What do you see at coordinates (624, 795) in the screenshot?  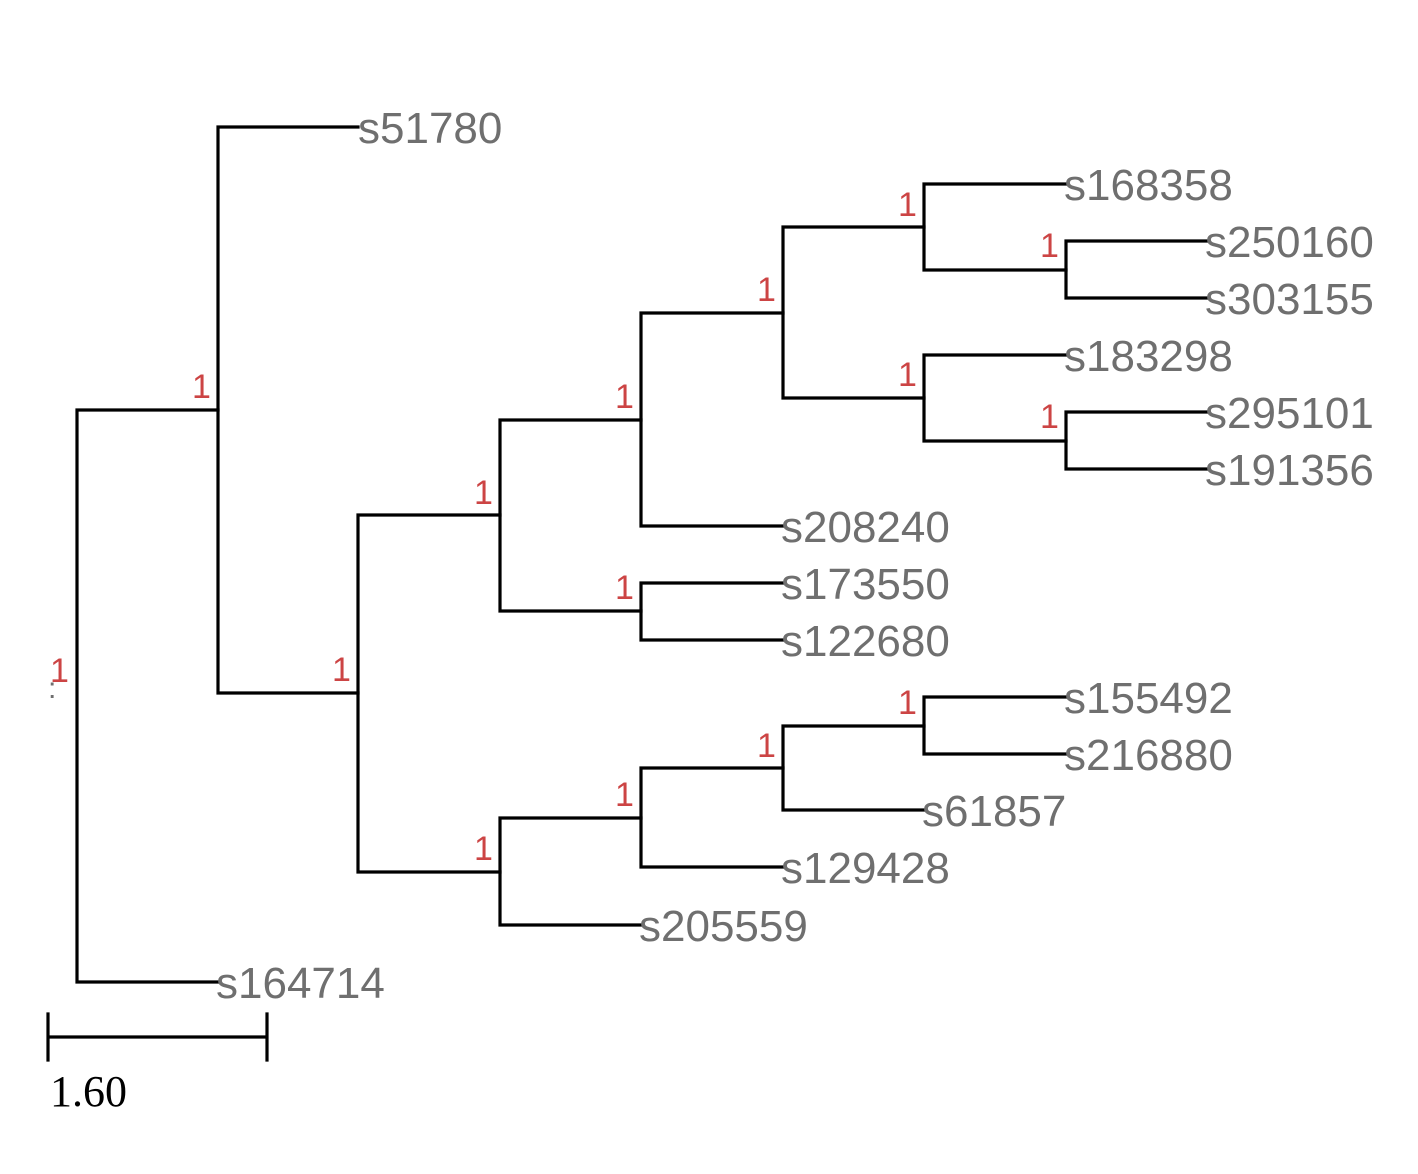 I see `support-node-l: 1` at bounding box center [624, 795].